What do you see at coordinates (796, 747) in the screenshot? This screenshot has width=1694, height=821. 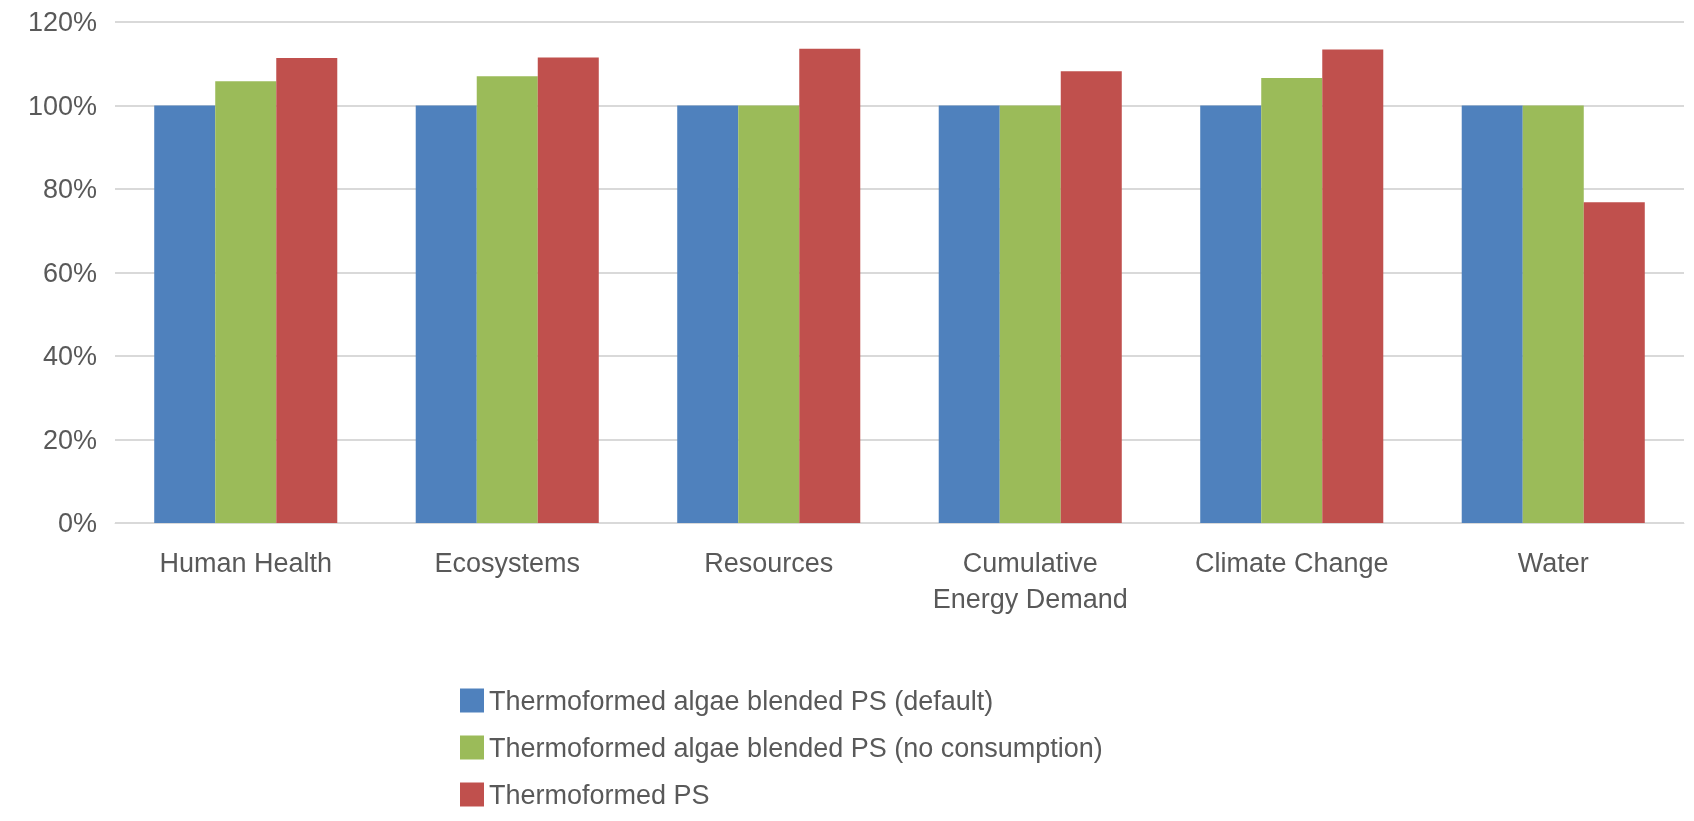 I see `legend-label: Thermoformed algae blended PS (no consumption)` at bounding box center [796, 747].